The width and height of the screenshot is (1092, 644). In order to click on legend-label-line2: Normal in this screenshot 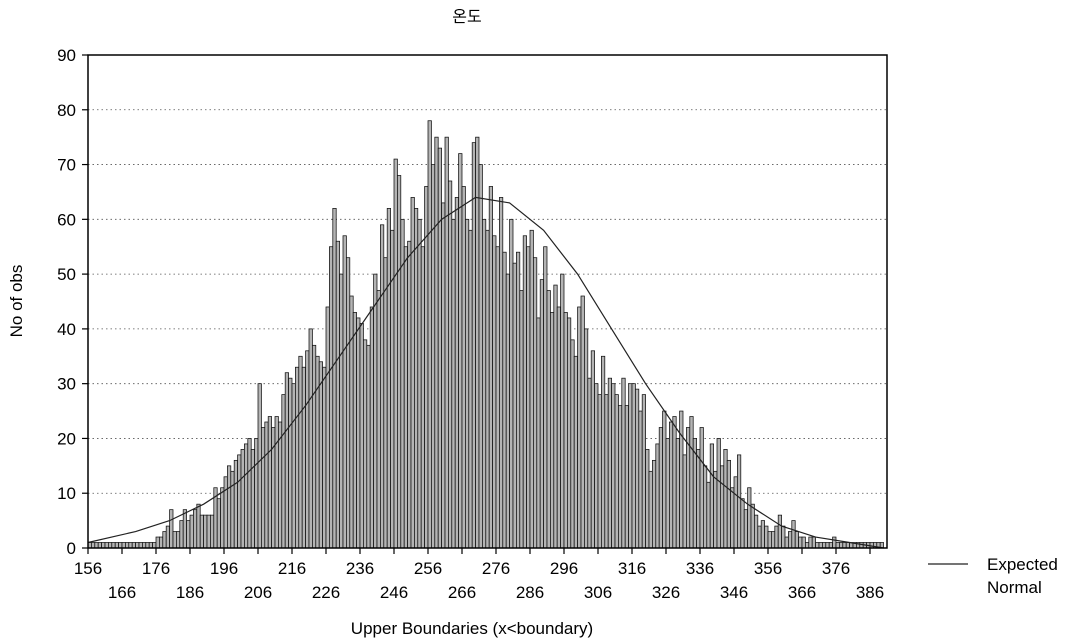, I will do `click(1014, 587)`.